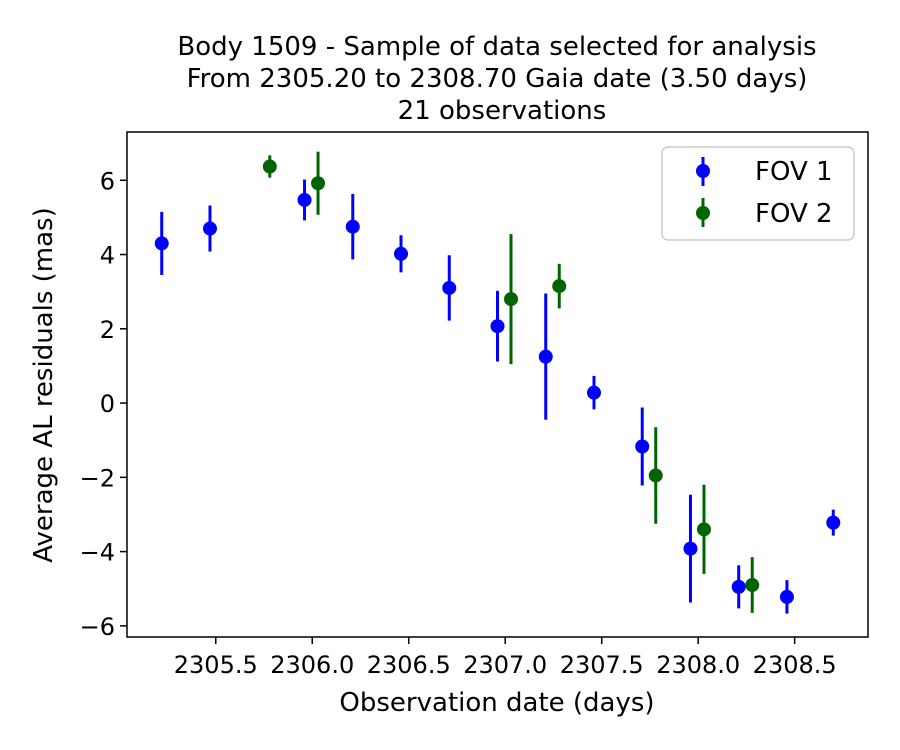  I want to click on y-axis-label: Average AL residuals (mas), so click(44, 385).